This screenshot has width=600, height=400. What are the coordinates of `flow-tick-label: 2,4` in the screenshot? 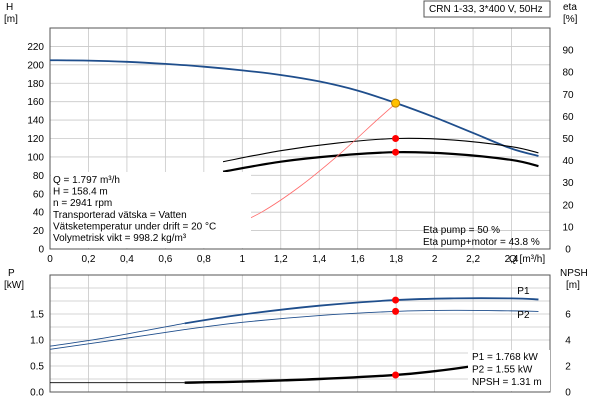 It's located at (512, 259).